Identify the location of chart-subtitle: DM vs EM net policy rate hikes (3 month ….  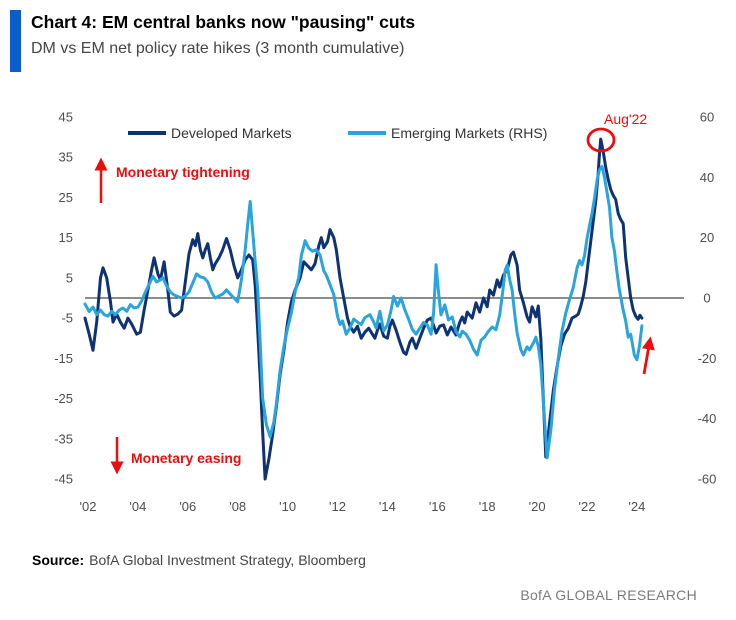
(218, 48).